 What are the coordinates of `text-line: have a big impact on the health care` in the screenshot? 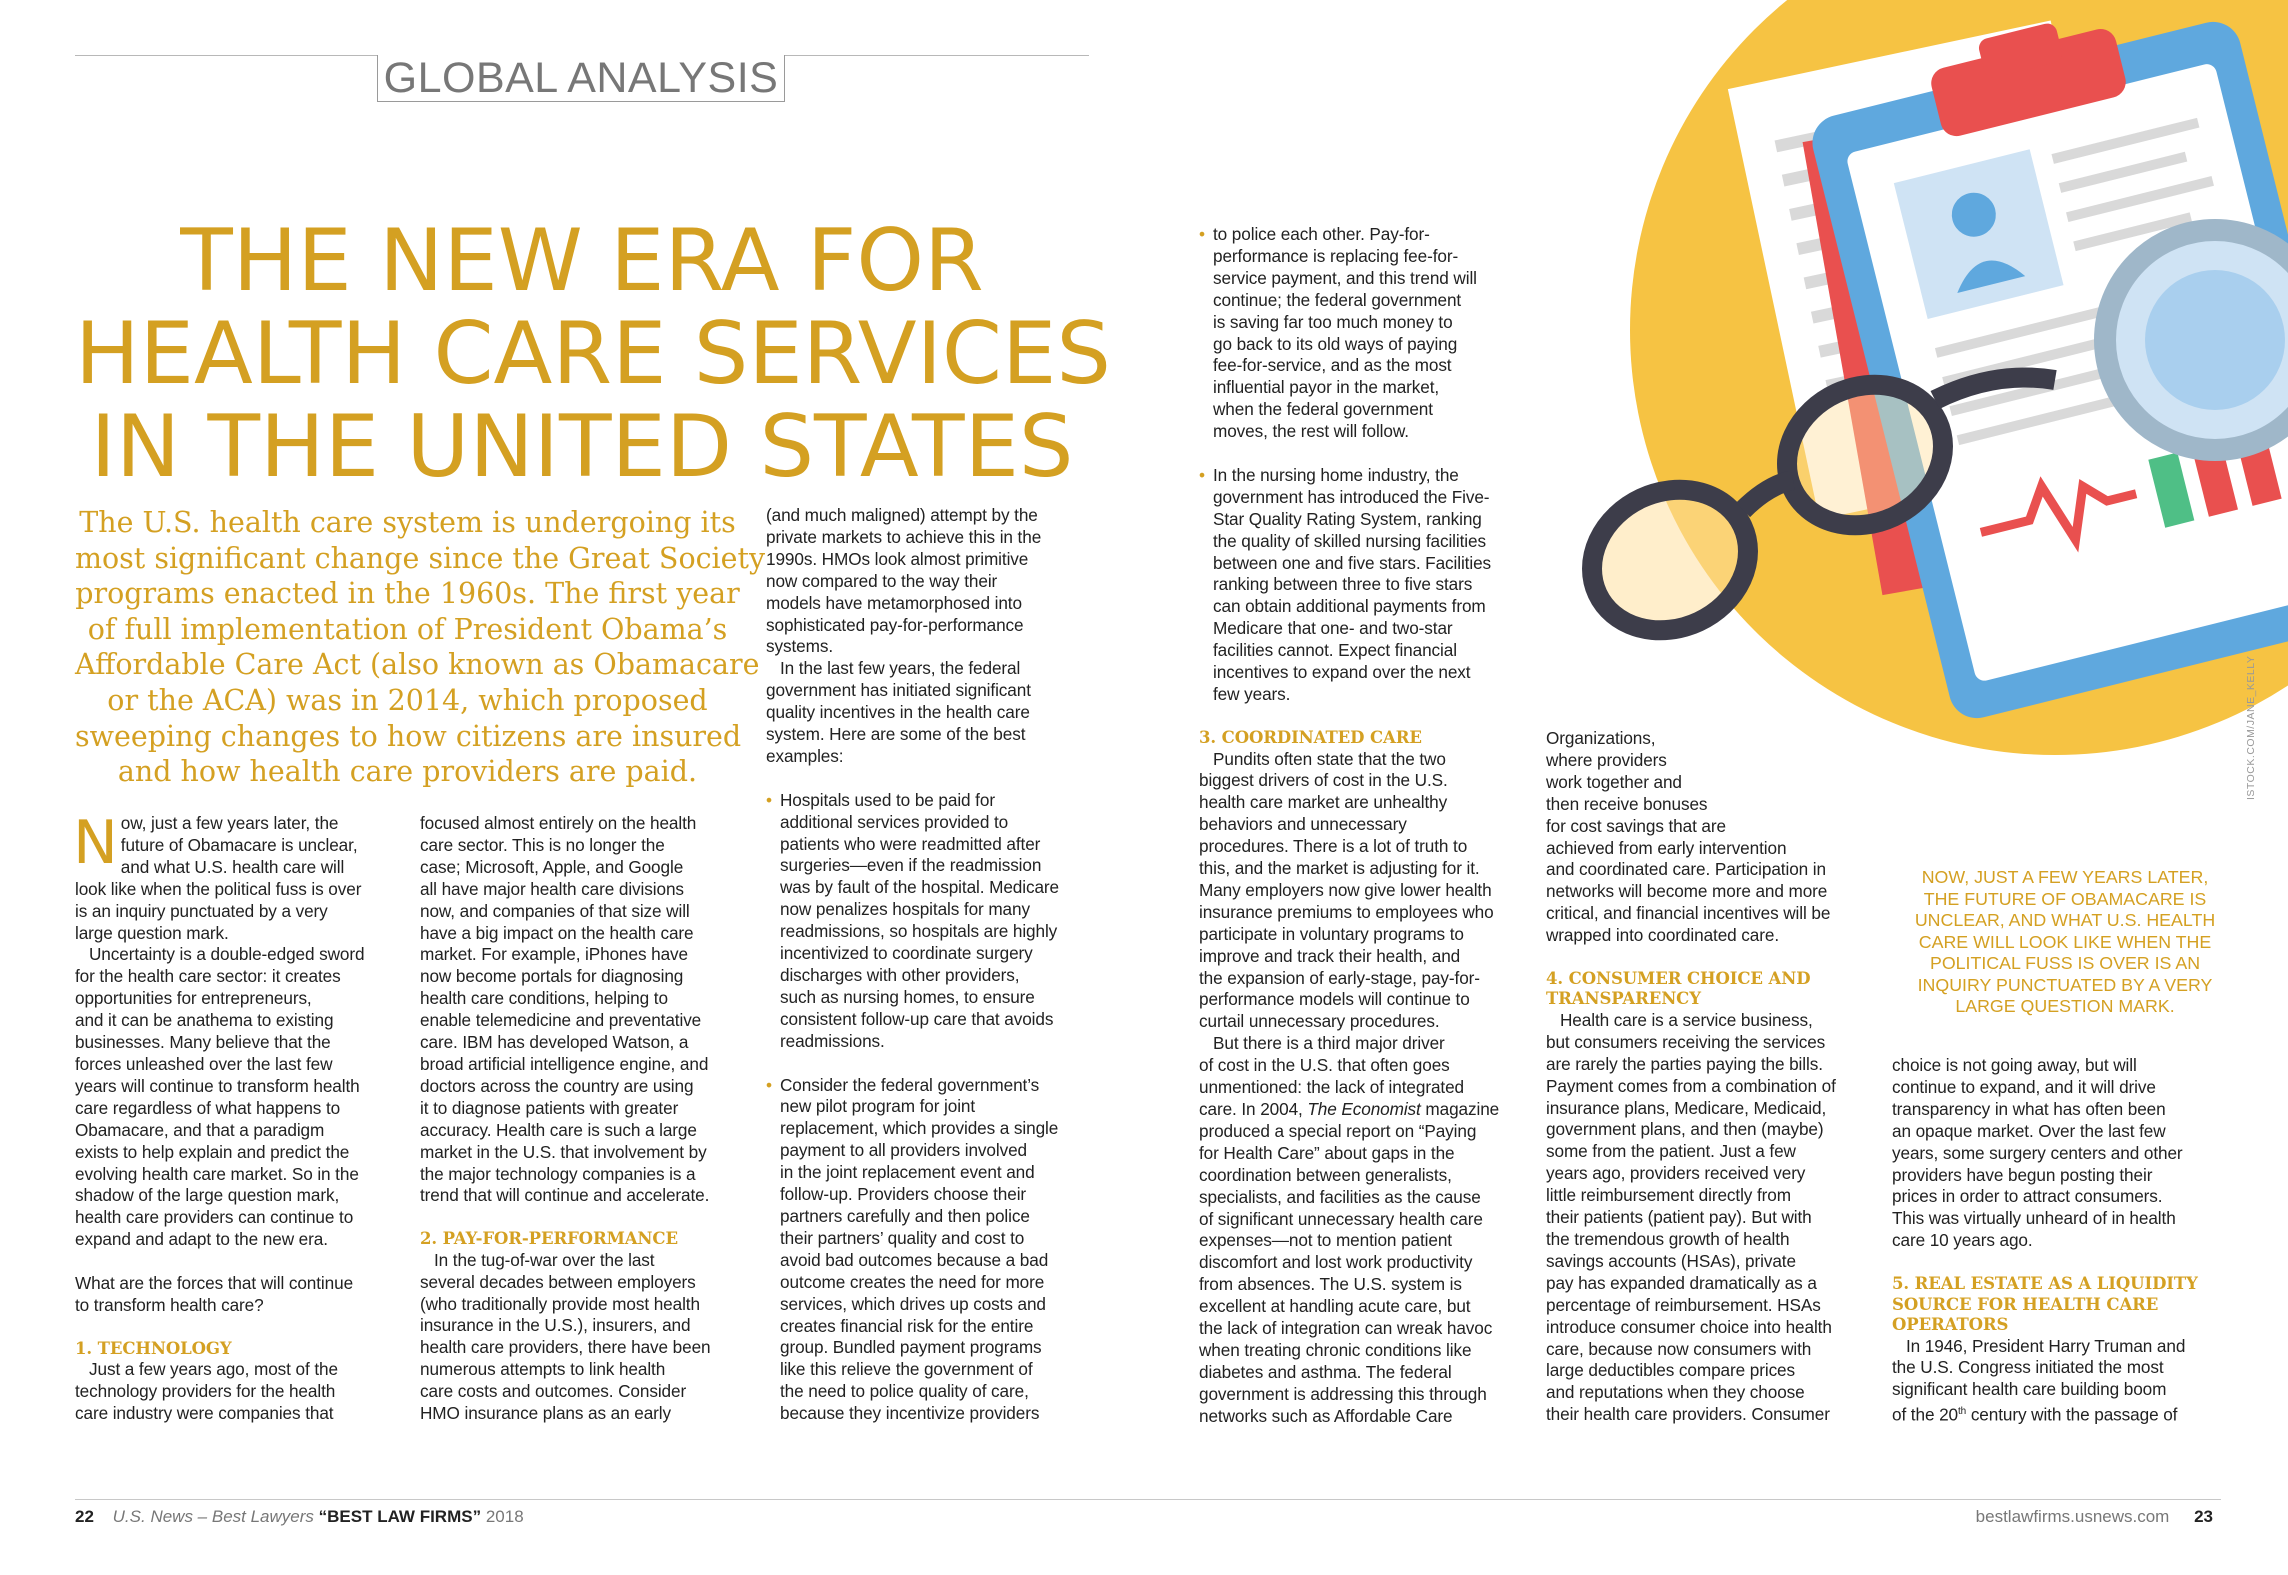 It's located at (557, 932).